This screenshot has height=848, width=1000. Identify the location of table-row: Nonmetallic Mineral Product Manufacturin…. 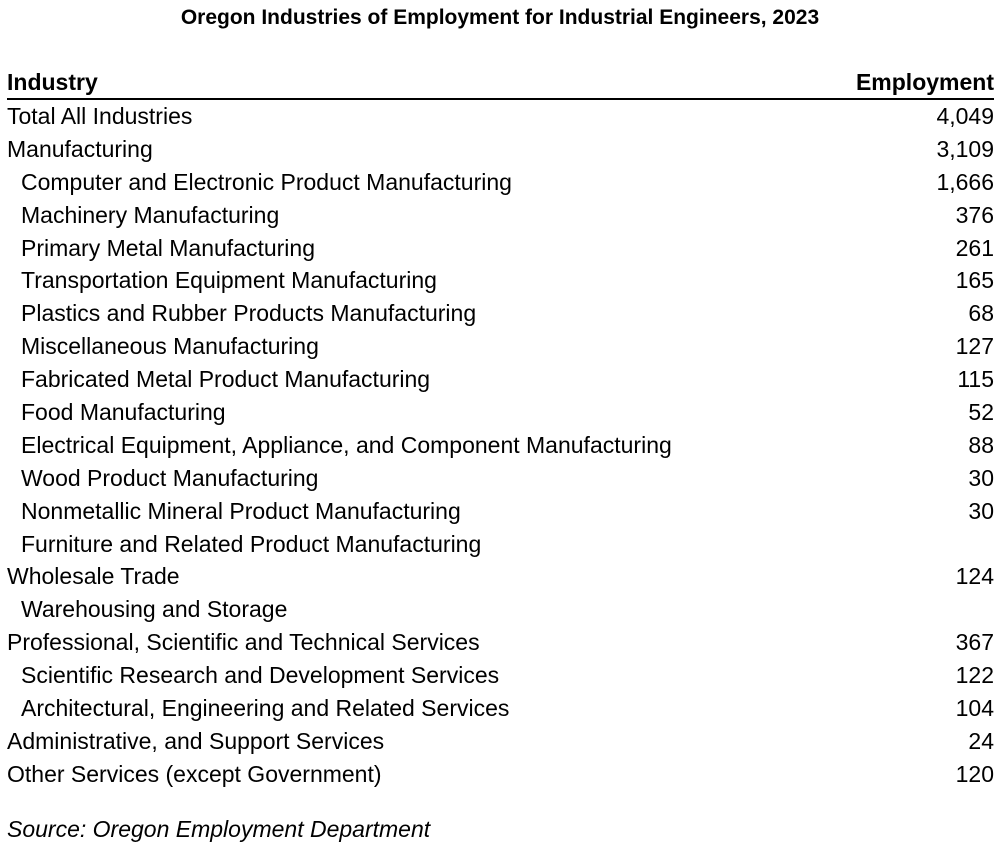
(500, 511).